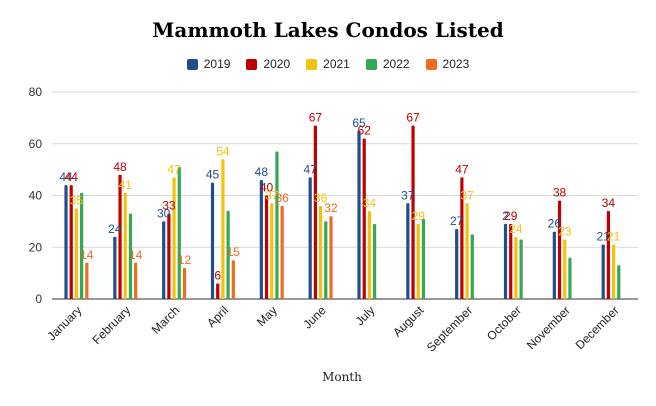 This screenshot has width=656, height=406. I want to click on x-tick-label: August, so click(408, 321).